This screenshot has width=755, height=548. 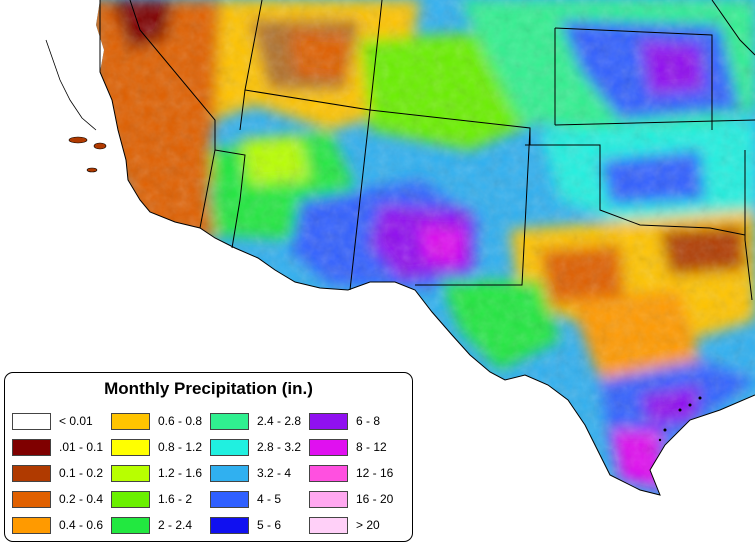 What do you see at coordinates (680, 419) in the screenshot?
I see `coastal-markers` at bounding box center [680, 419].